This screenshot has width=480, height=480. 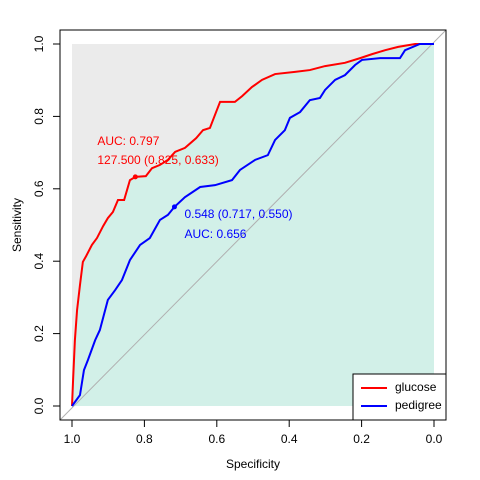 What do you see at coordinates (361, 439) in the screenshot?
I see `x-tick-label: 0.2` at bounding box center [361, 439].